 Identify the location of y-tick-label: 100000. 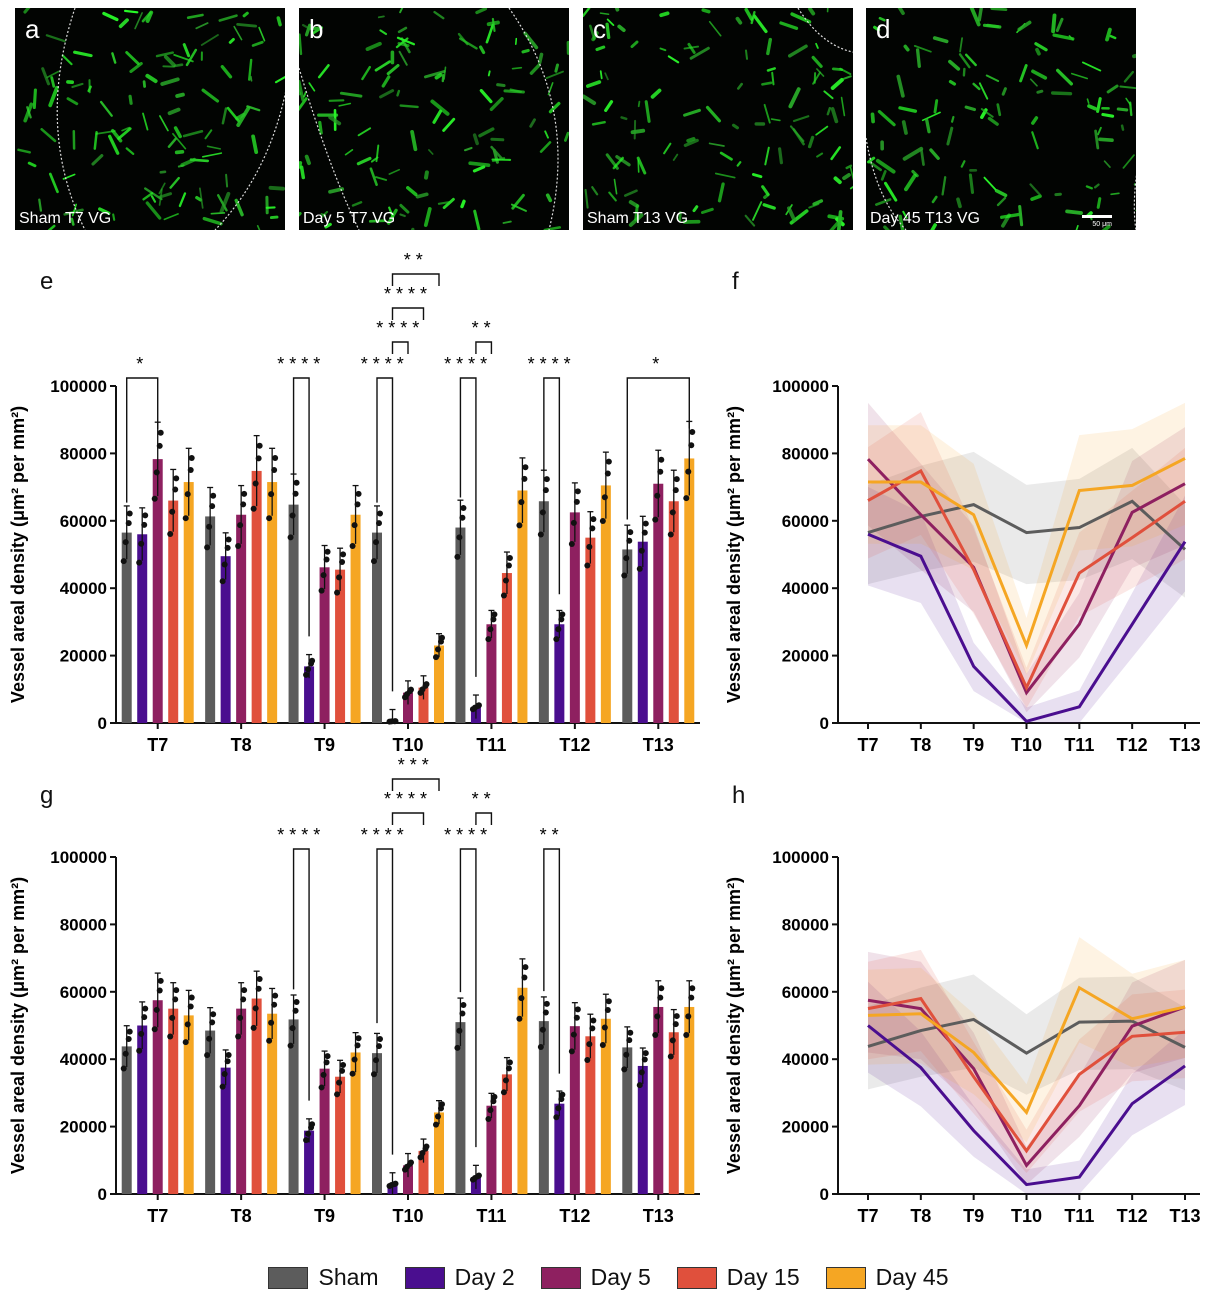
(800, 386).